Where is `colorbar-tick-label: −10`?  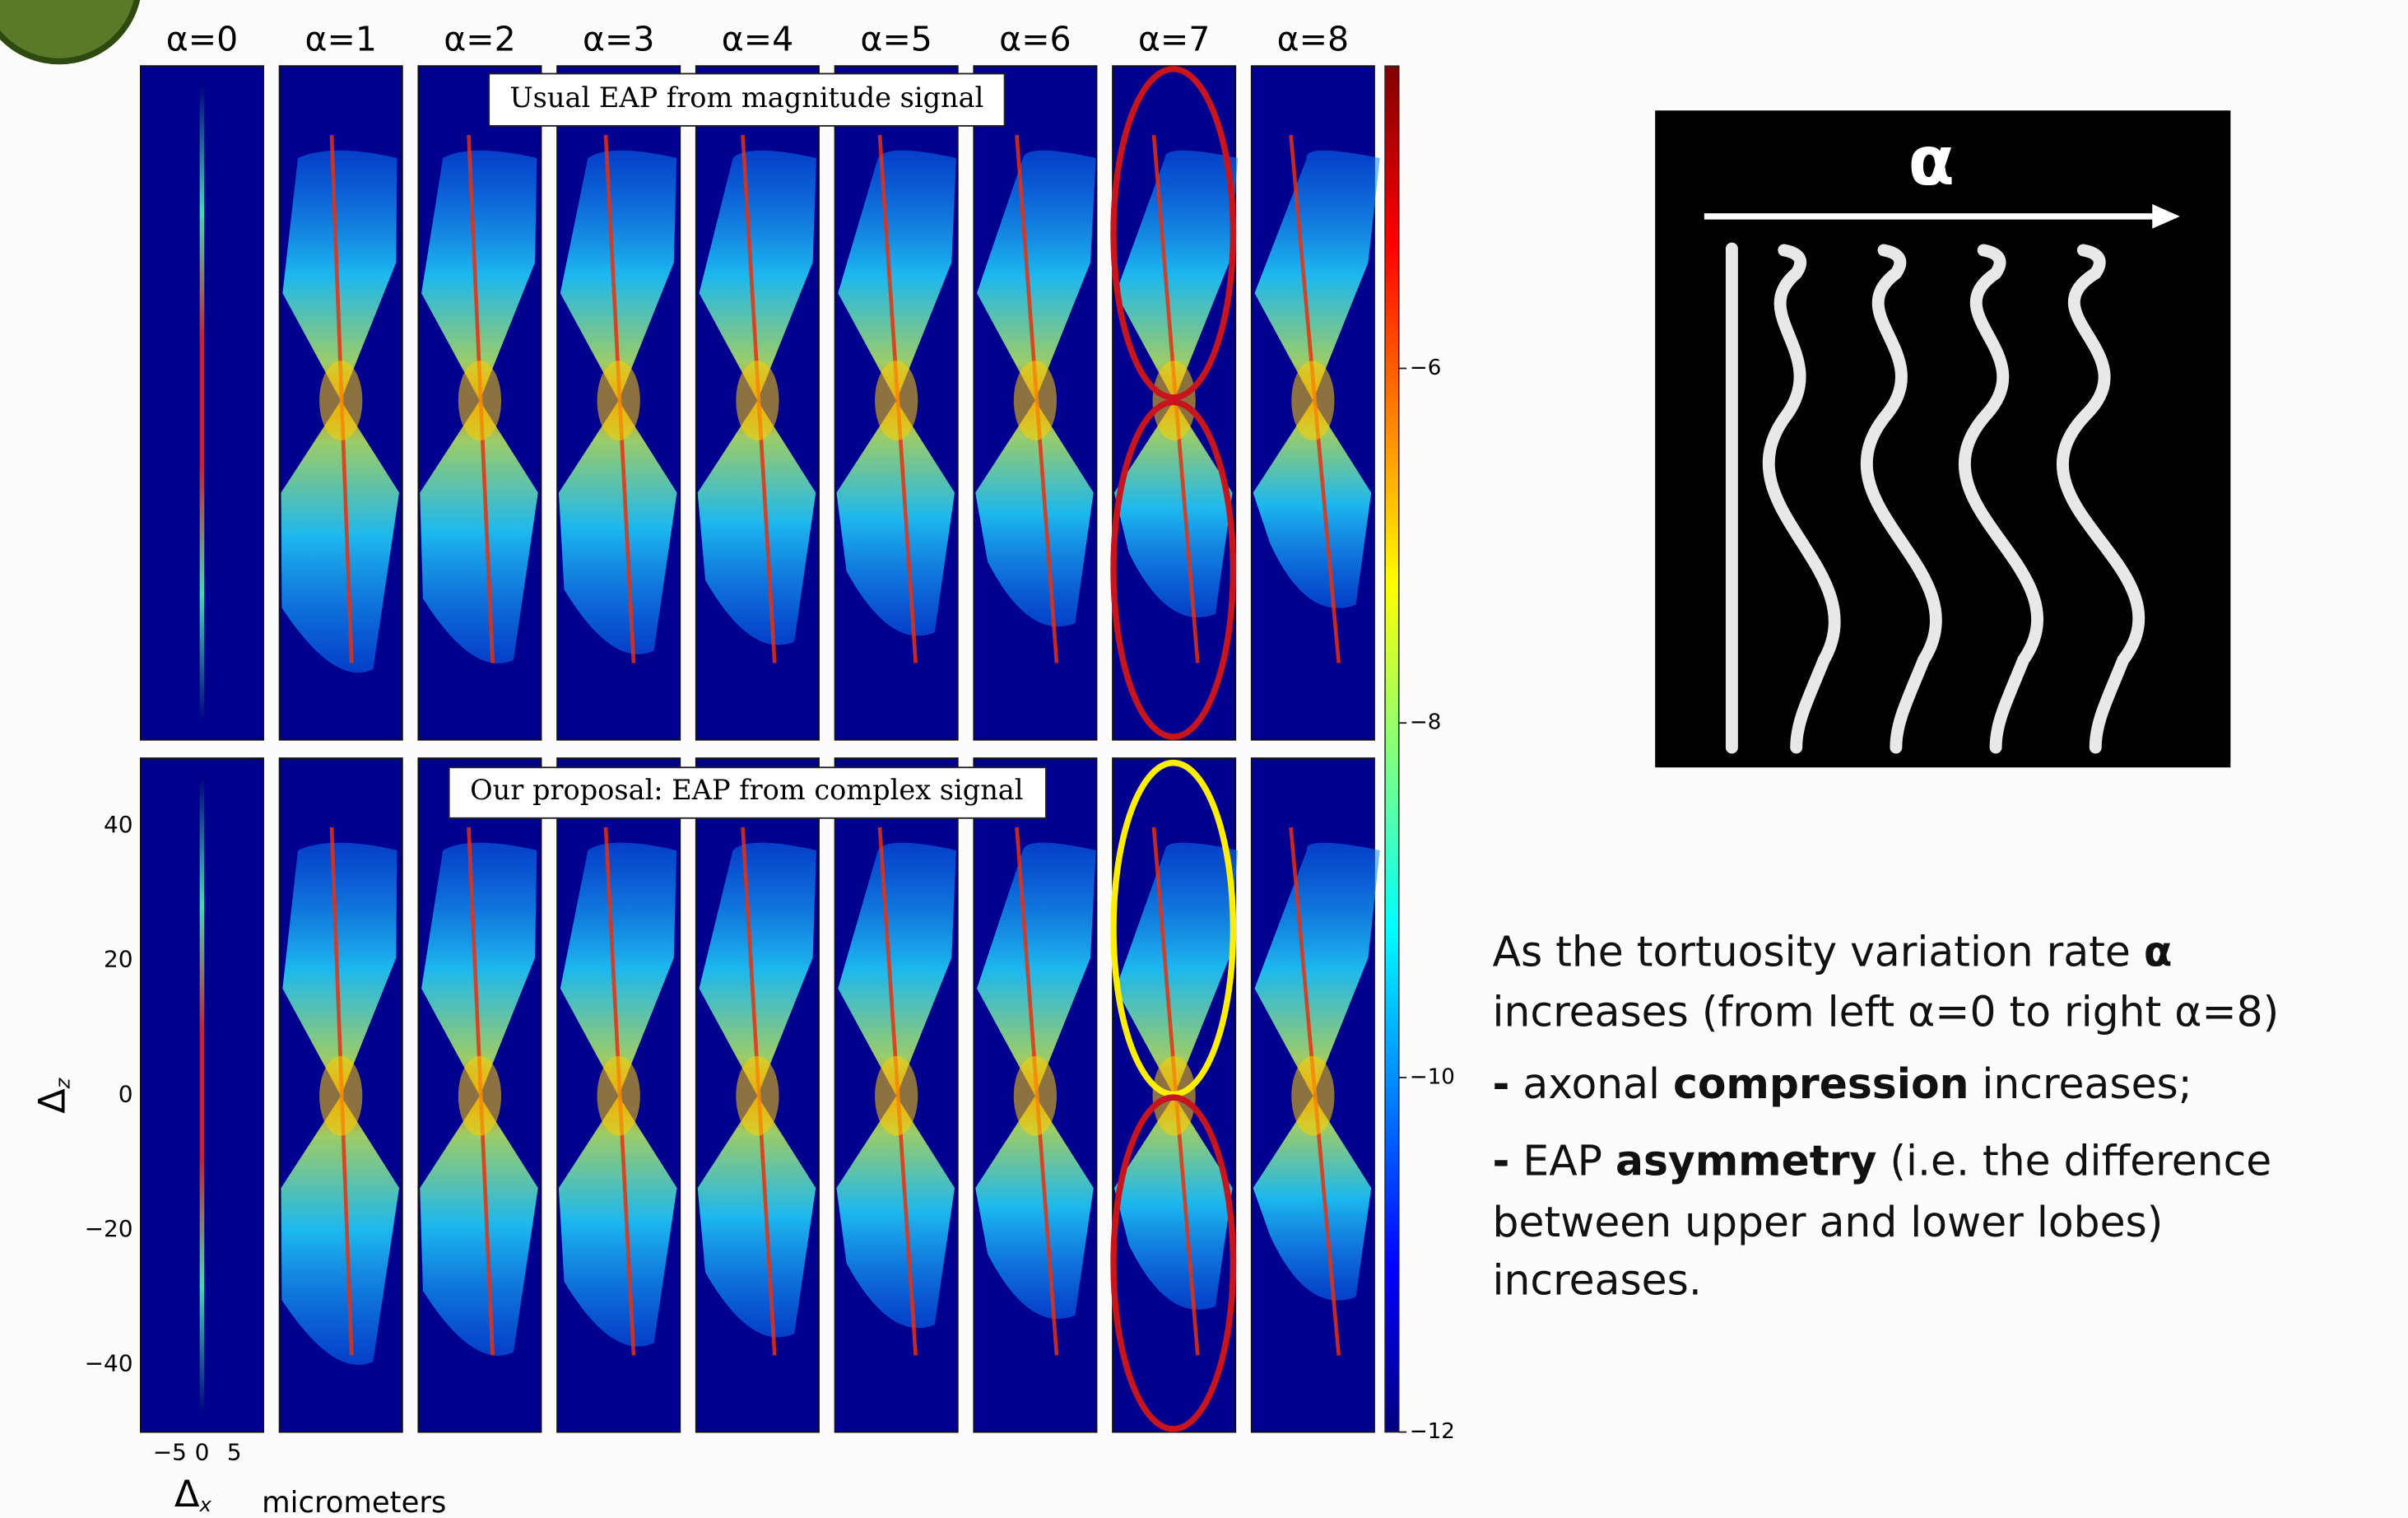 colorbar-tick-label: −10 is located at coordinates (1432, 1076).